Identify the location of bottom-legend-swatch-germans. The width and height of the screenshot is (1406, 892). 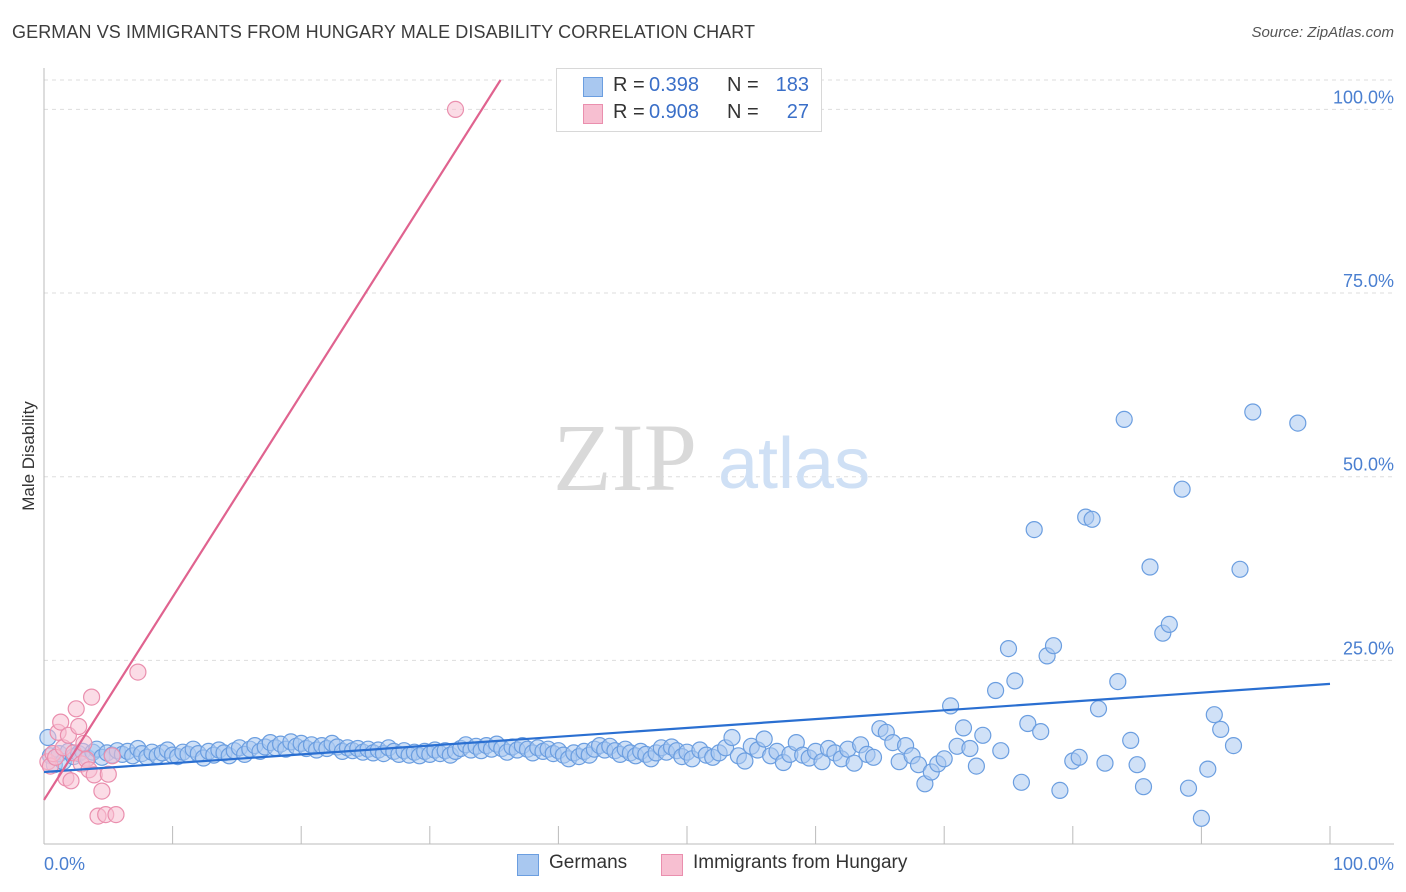
(528, 865).